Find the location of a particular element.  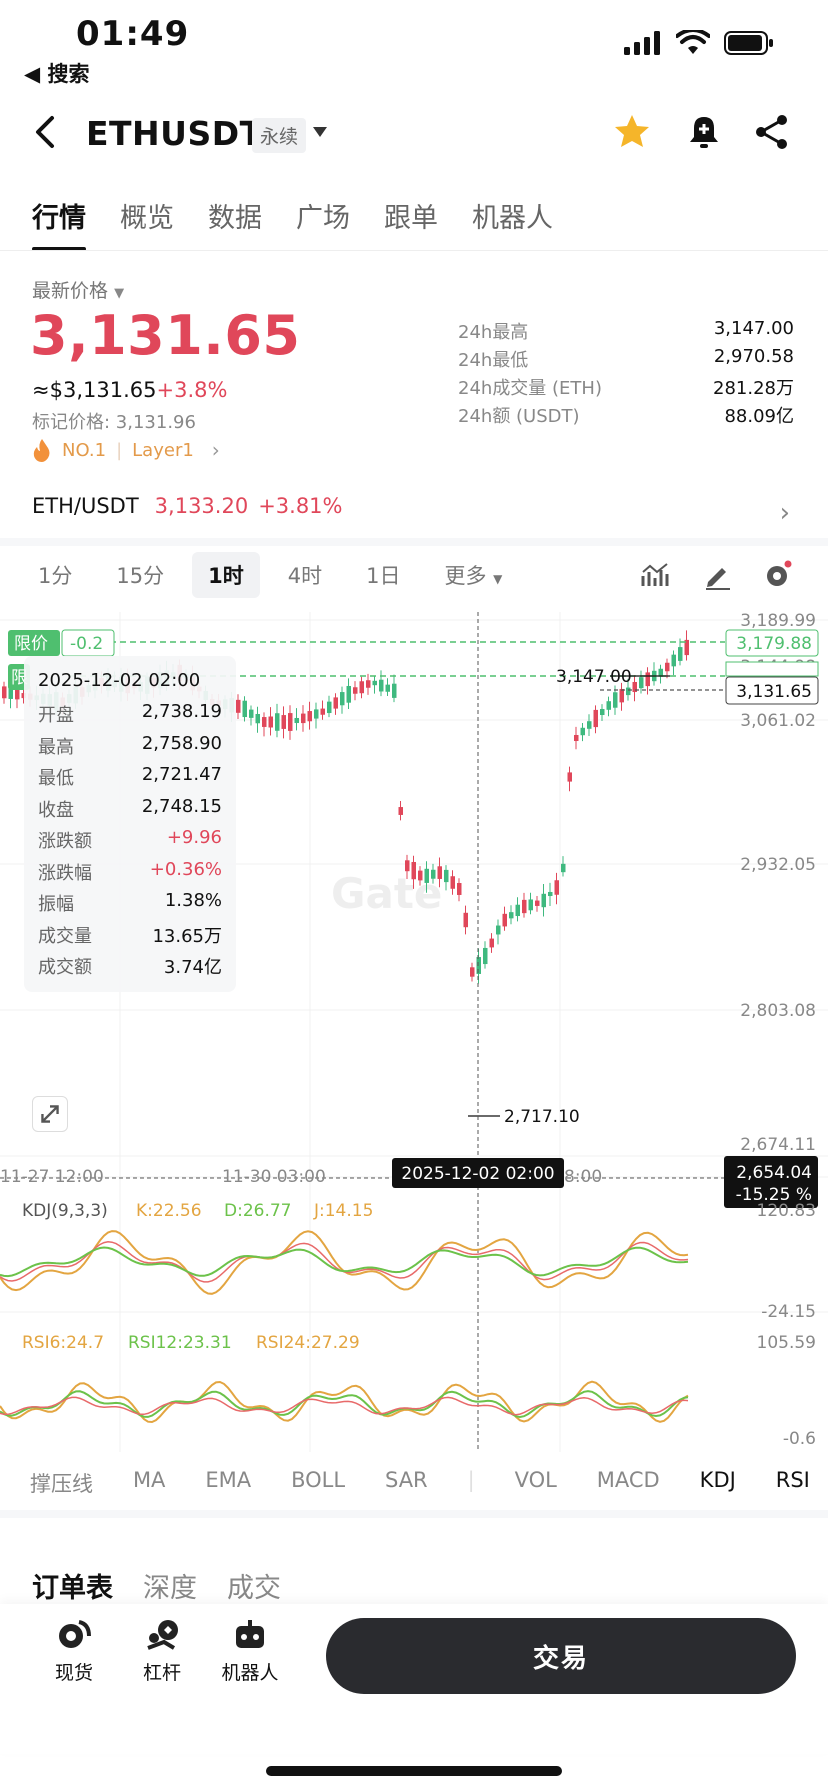

status-time: 01:49 is located at coordinates (133, 34).